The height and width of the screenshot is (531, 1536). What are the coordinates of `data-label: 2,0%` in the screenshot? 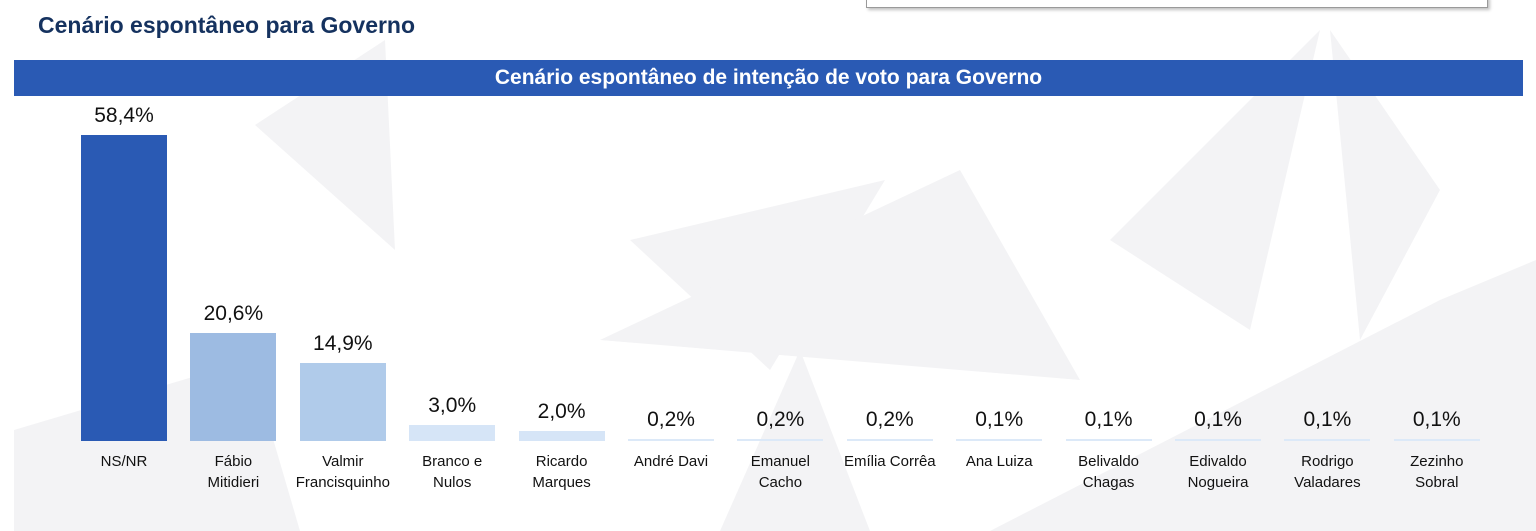 It's located at (561, 411).